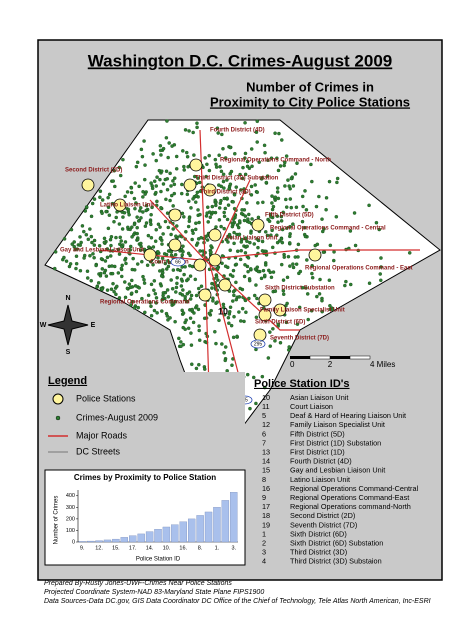 This screenshot has width=474, height=618. What do you see at coordinates (289, 216) in the screenshot?
I see `station-label: Fifth District (5D)` at bounding box center [289, 216].